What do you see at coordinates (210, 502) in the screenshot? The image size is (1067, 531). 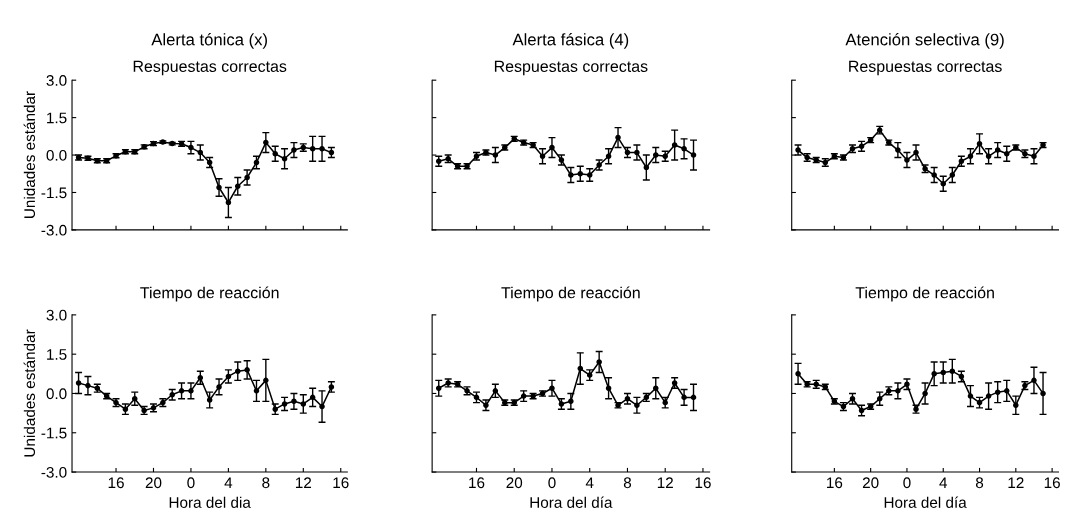 I see `x-axis-title: Hora del dia` at bounding box center [210, 502].